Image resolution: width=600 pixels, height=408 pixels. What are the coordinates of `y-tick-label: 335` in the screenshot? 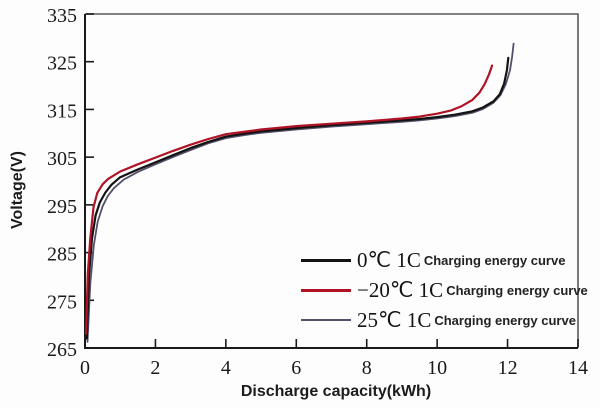 It's located at (62, 16).